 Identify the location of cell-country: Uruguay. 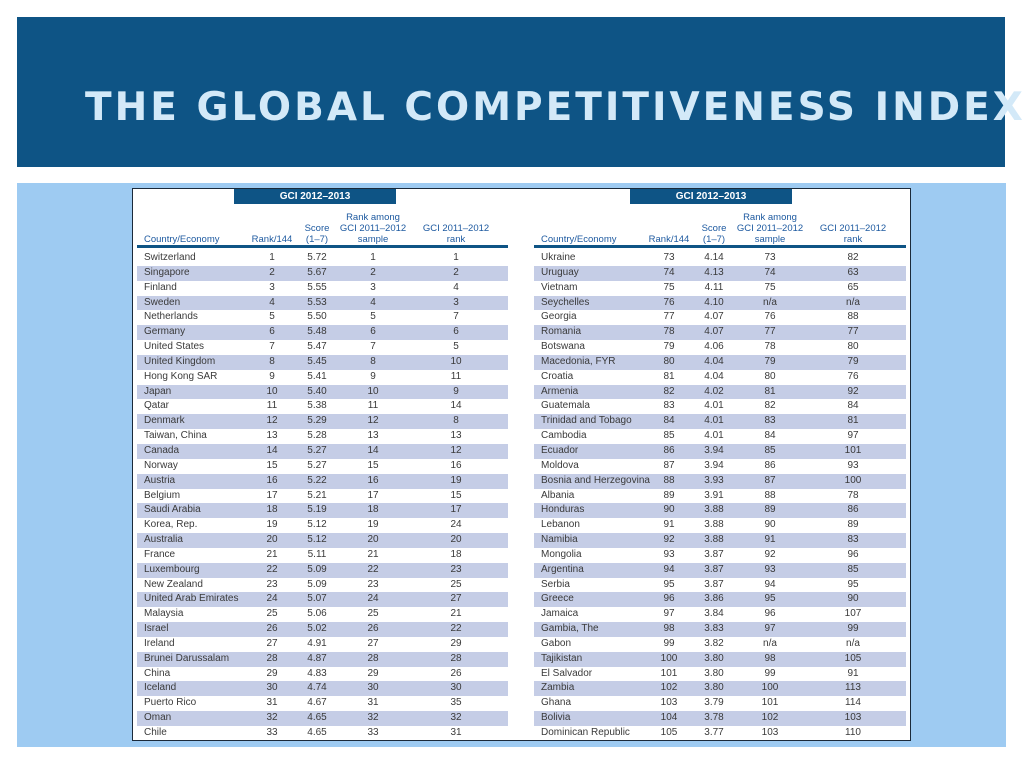
(560, 272).